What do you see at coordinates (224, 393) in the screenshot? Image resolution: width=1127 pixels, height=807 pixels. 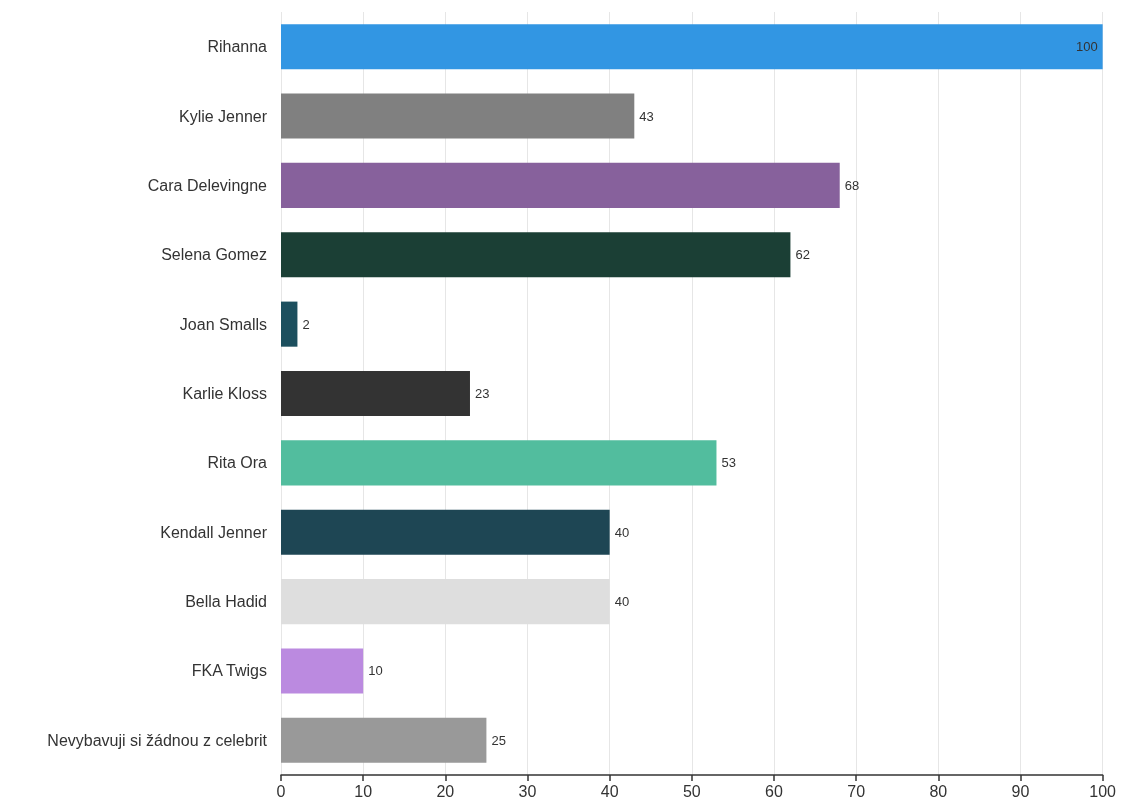 I see `y-tick-label: Karlie Kloss` at bounding box center [224, 393].